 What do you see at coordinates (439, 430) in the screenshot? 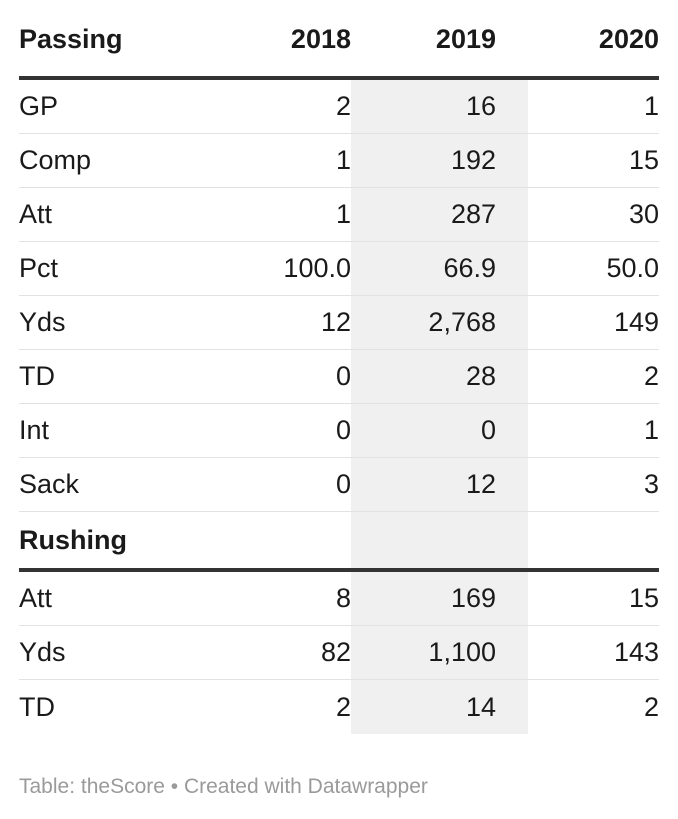
I see `cell-2019: 0` at bounding box center [439, 430].